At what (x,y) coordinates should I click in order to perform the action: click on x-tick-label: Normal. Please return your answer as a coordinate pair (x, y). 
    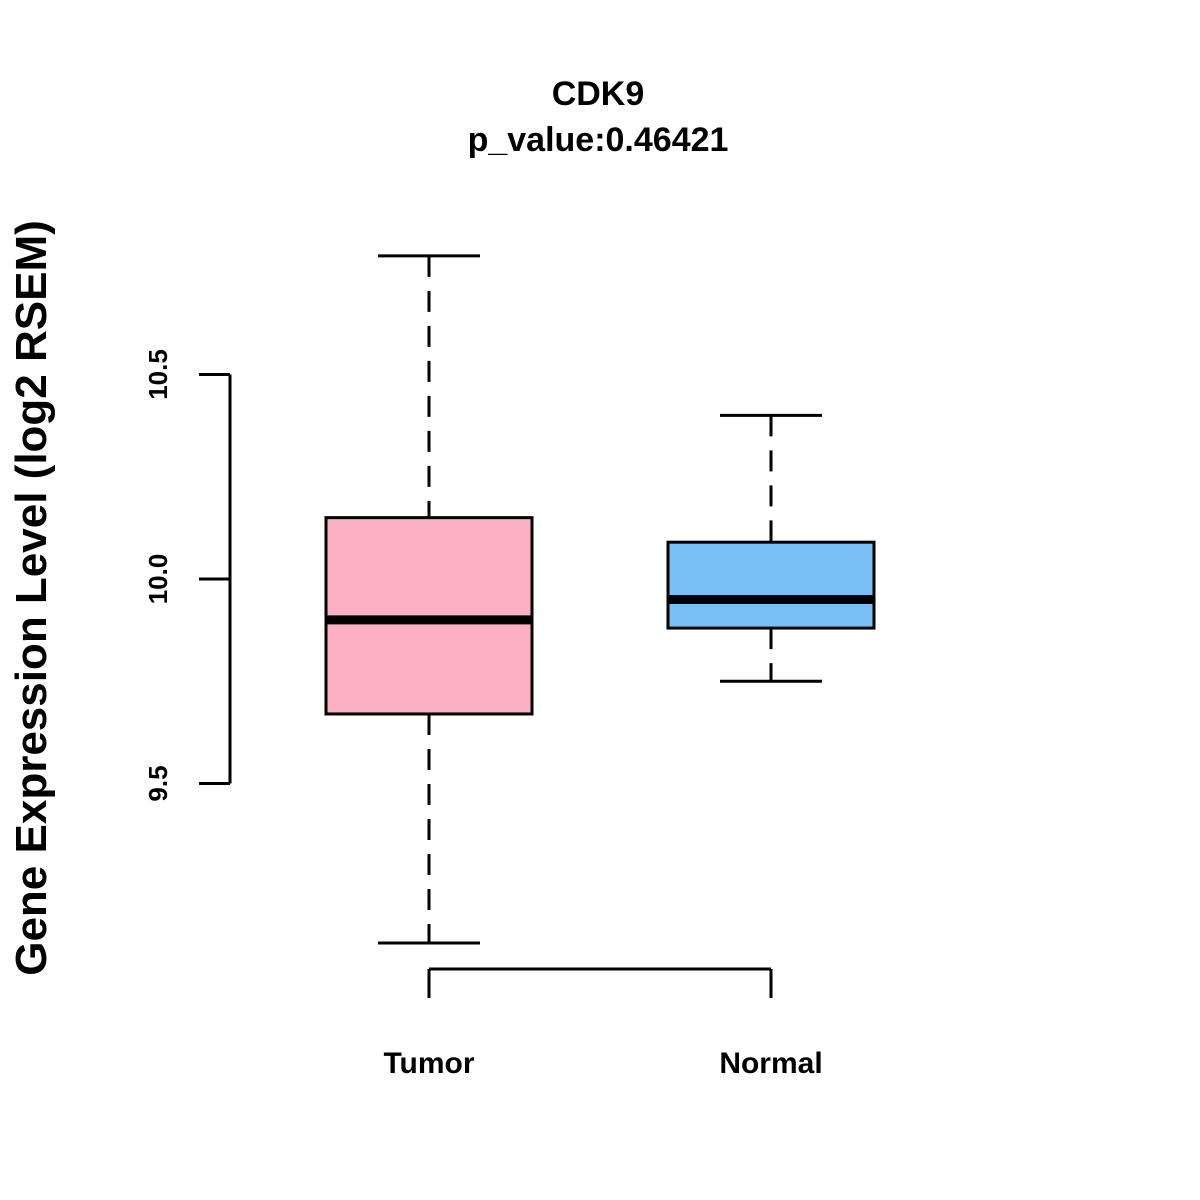
    Looking at the image, I should click on (770, 1063).